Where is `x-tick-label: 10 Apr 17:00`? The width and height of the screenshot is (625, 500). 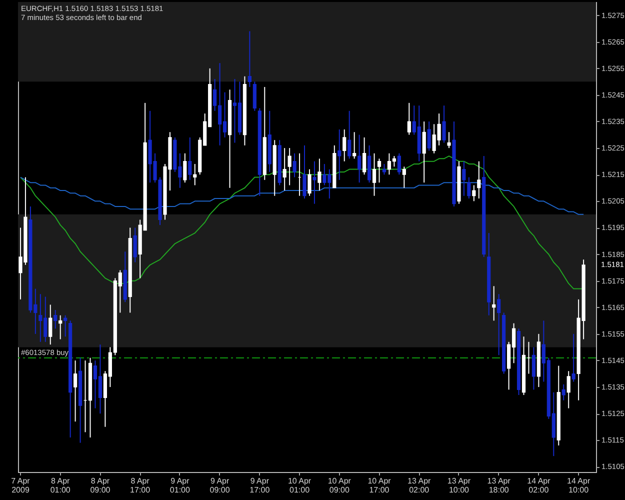
x-tick-label: 10 Apr 17:00 is located at coordinates (380, 485).